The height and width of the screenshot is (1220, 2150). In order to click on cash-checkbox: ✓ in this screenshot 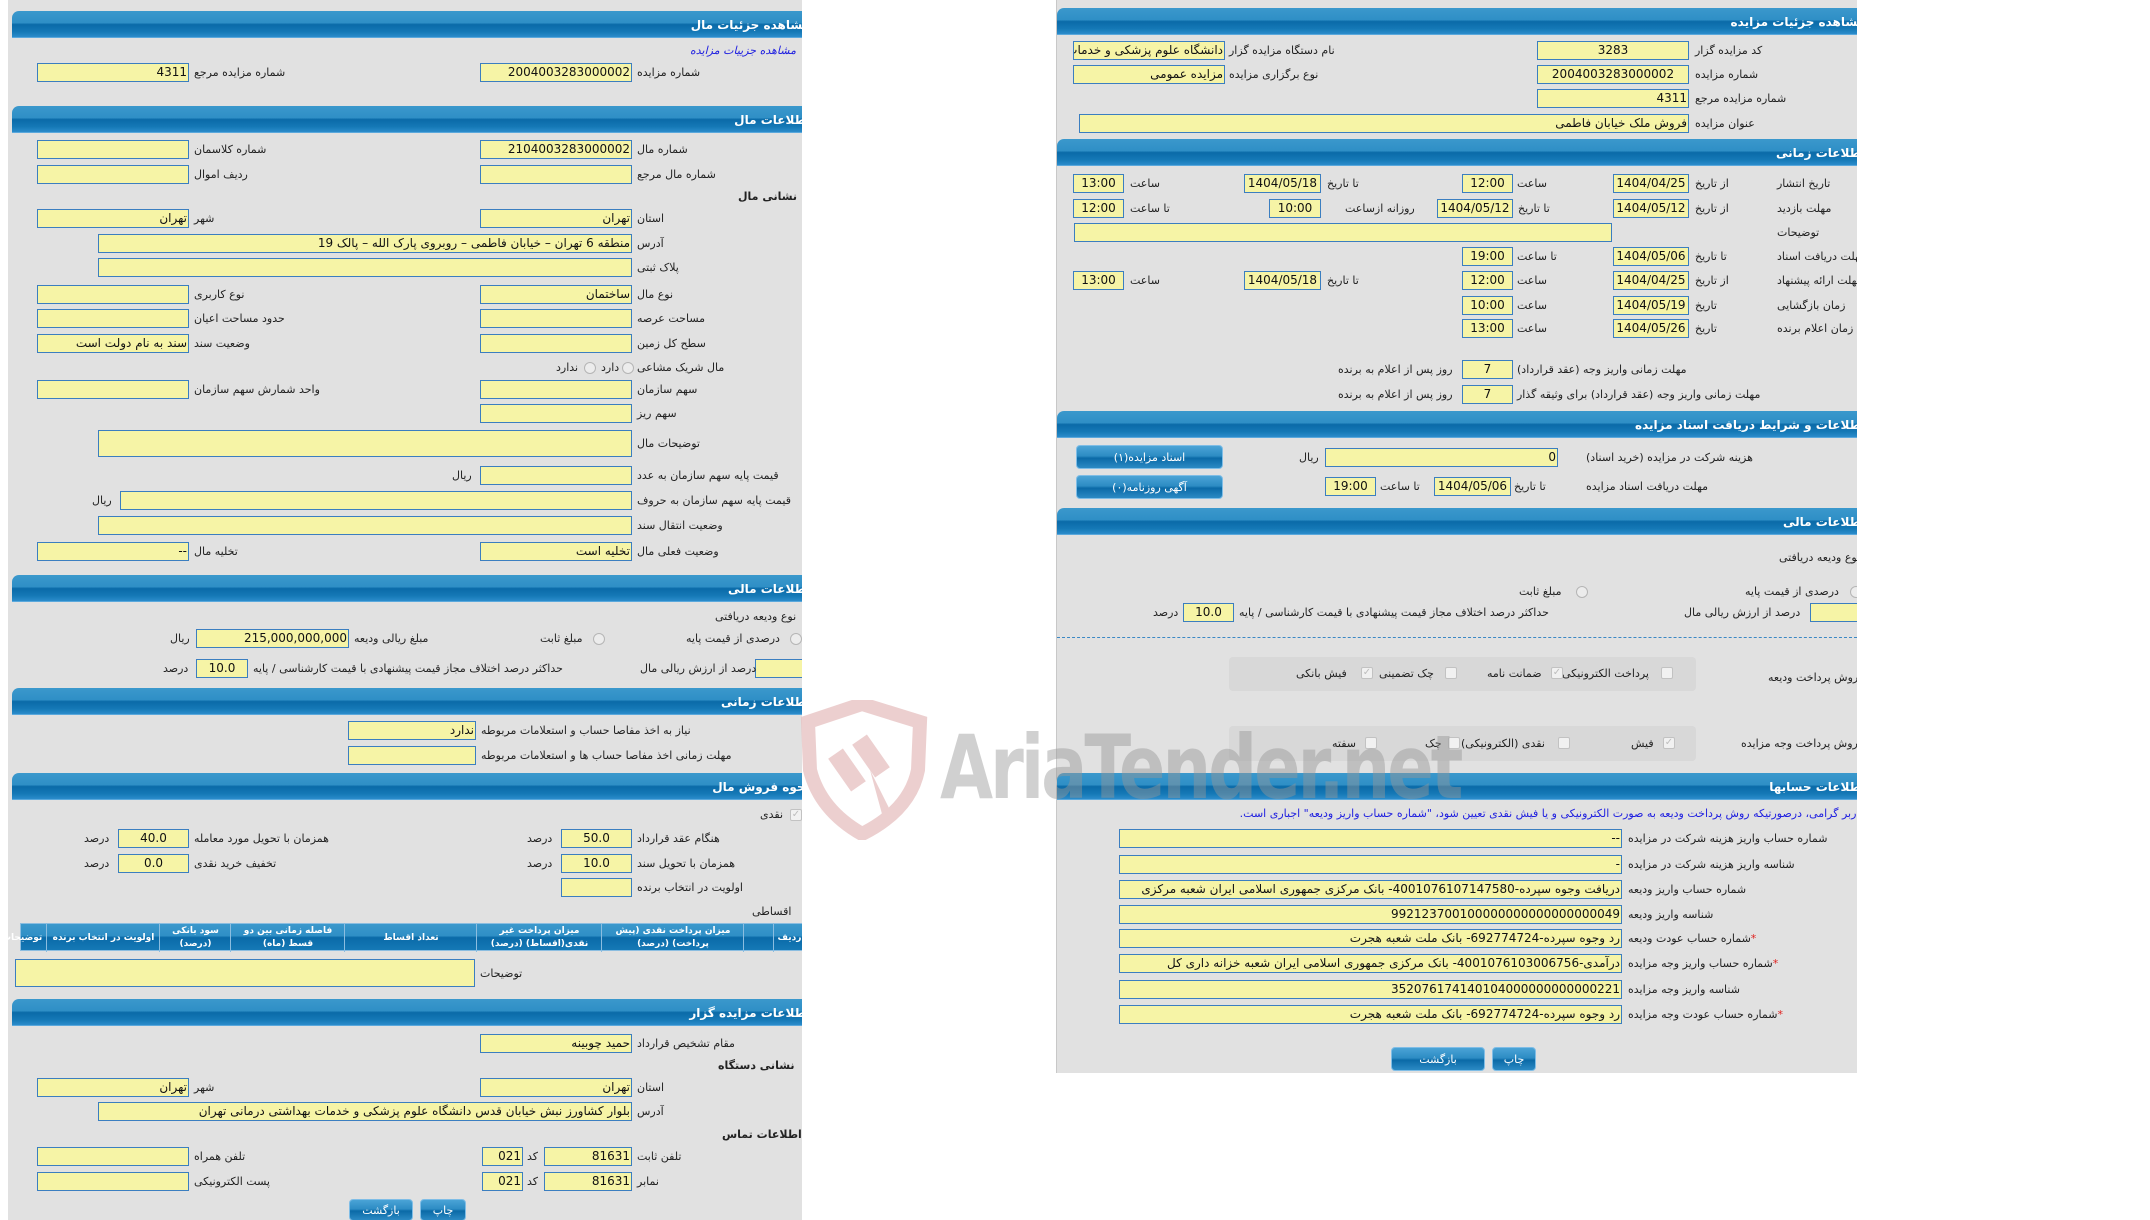, I will do `click(796, 815)`.